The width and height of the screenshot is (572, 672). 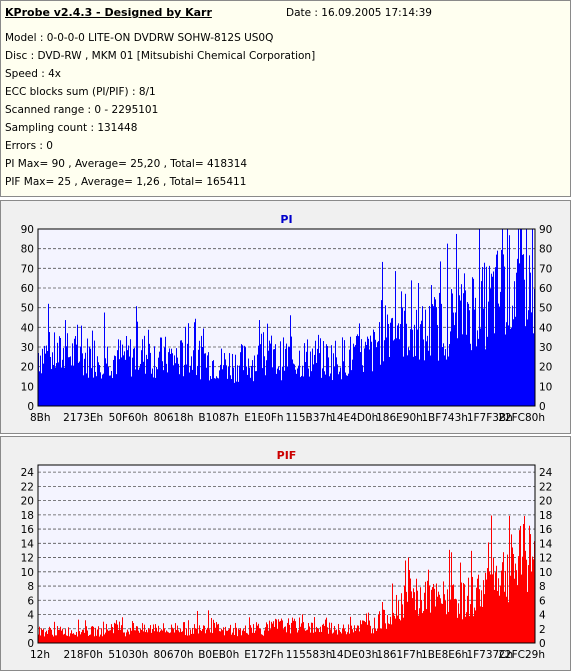 I want to click on pi-xtick-2: 50F60h, so click(x=128, y=418).